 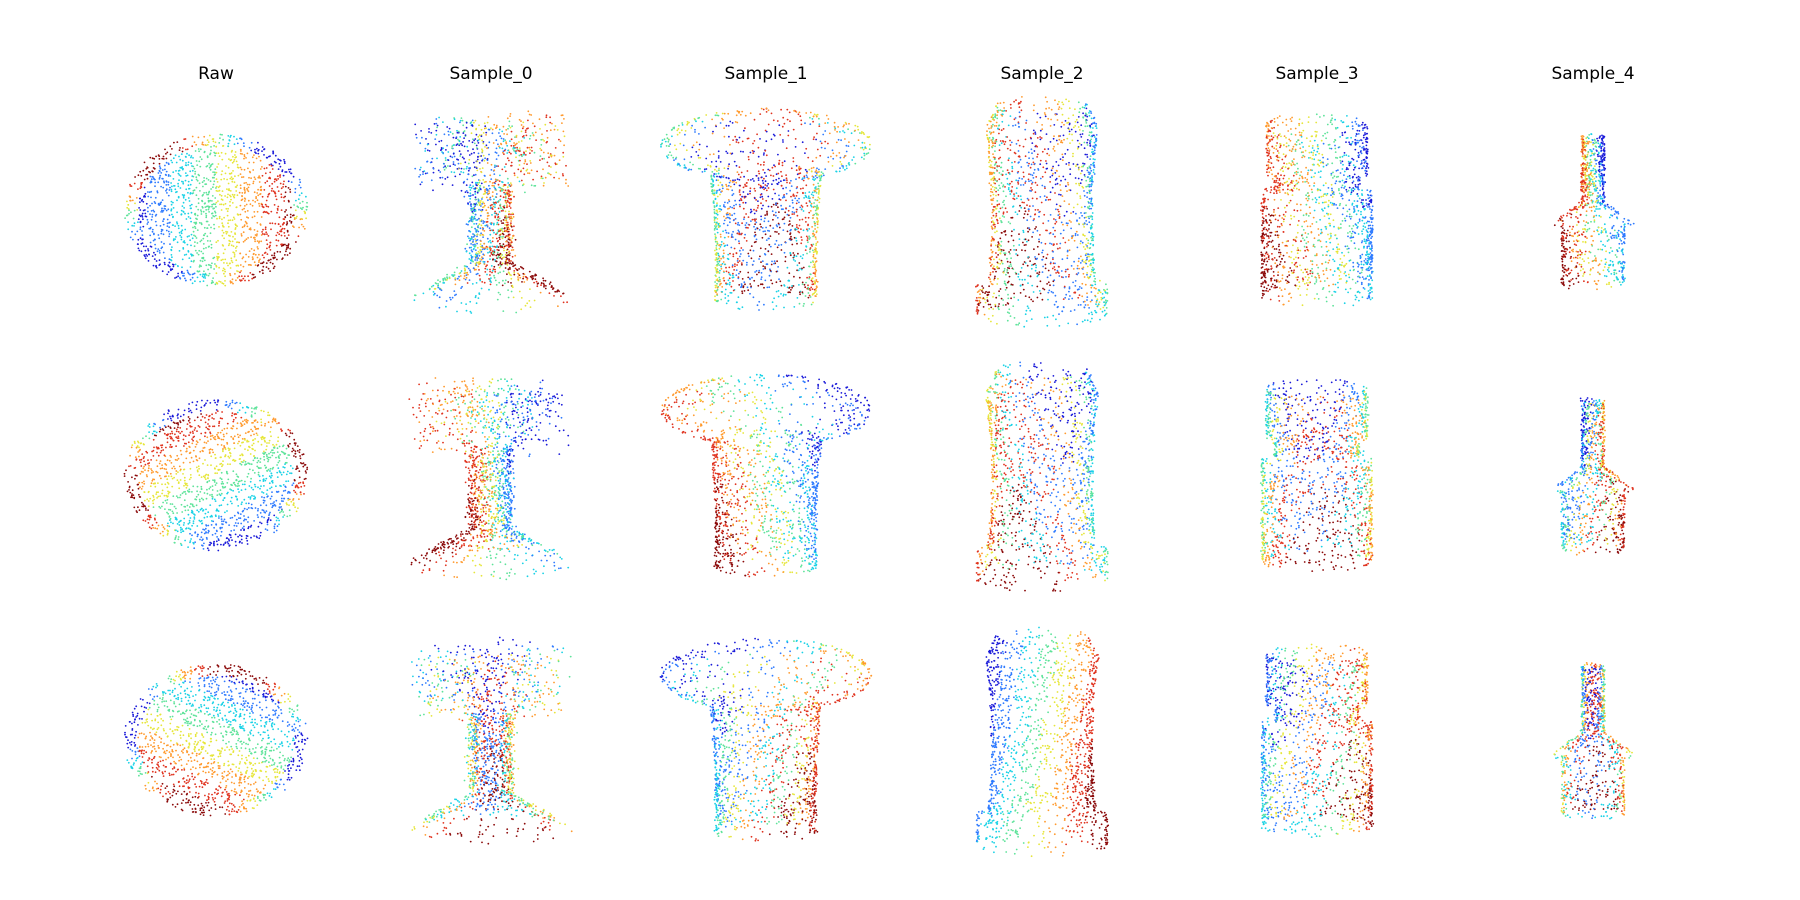 I want to click on column-title-sample-0: Sample_0, so click(x=490, y=74).